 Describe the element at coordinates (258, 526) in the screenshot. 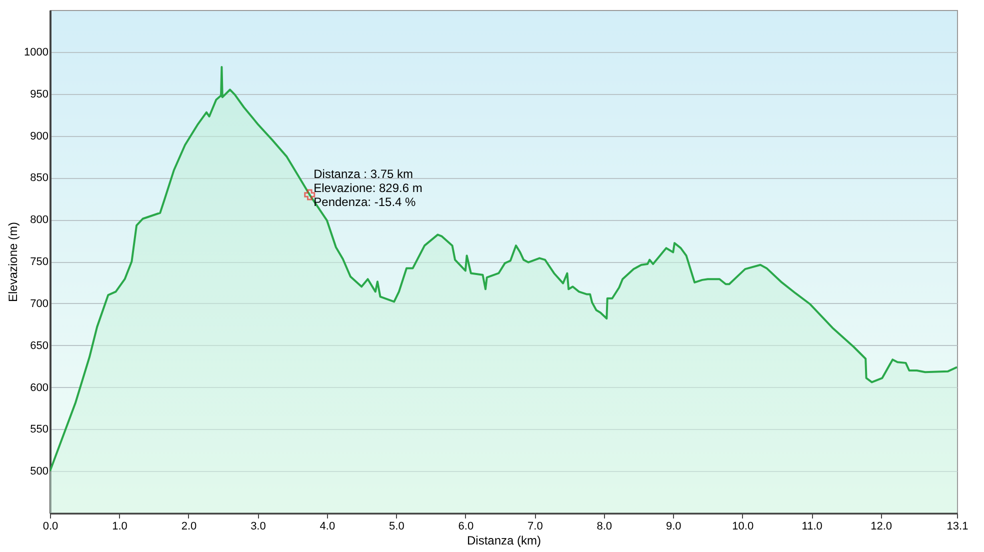

I see `x-tick-label: 3.0` at that location.